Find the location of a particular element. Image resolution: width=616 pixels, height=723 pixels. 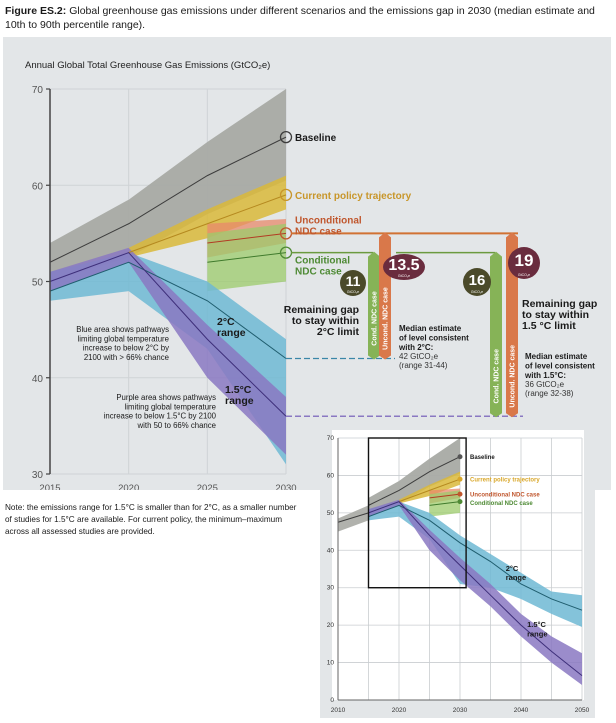

main-line-unconditional-ndc-case is located at coordinates (247, 238).